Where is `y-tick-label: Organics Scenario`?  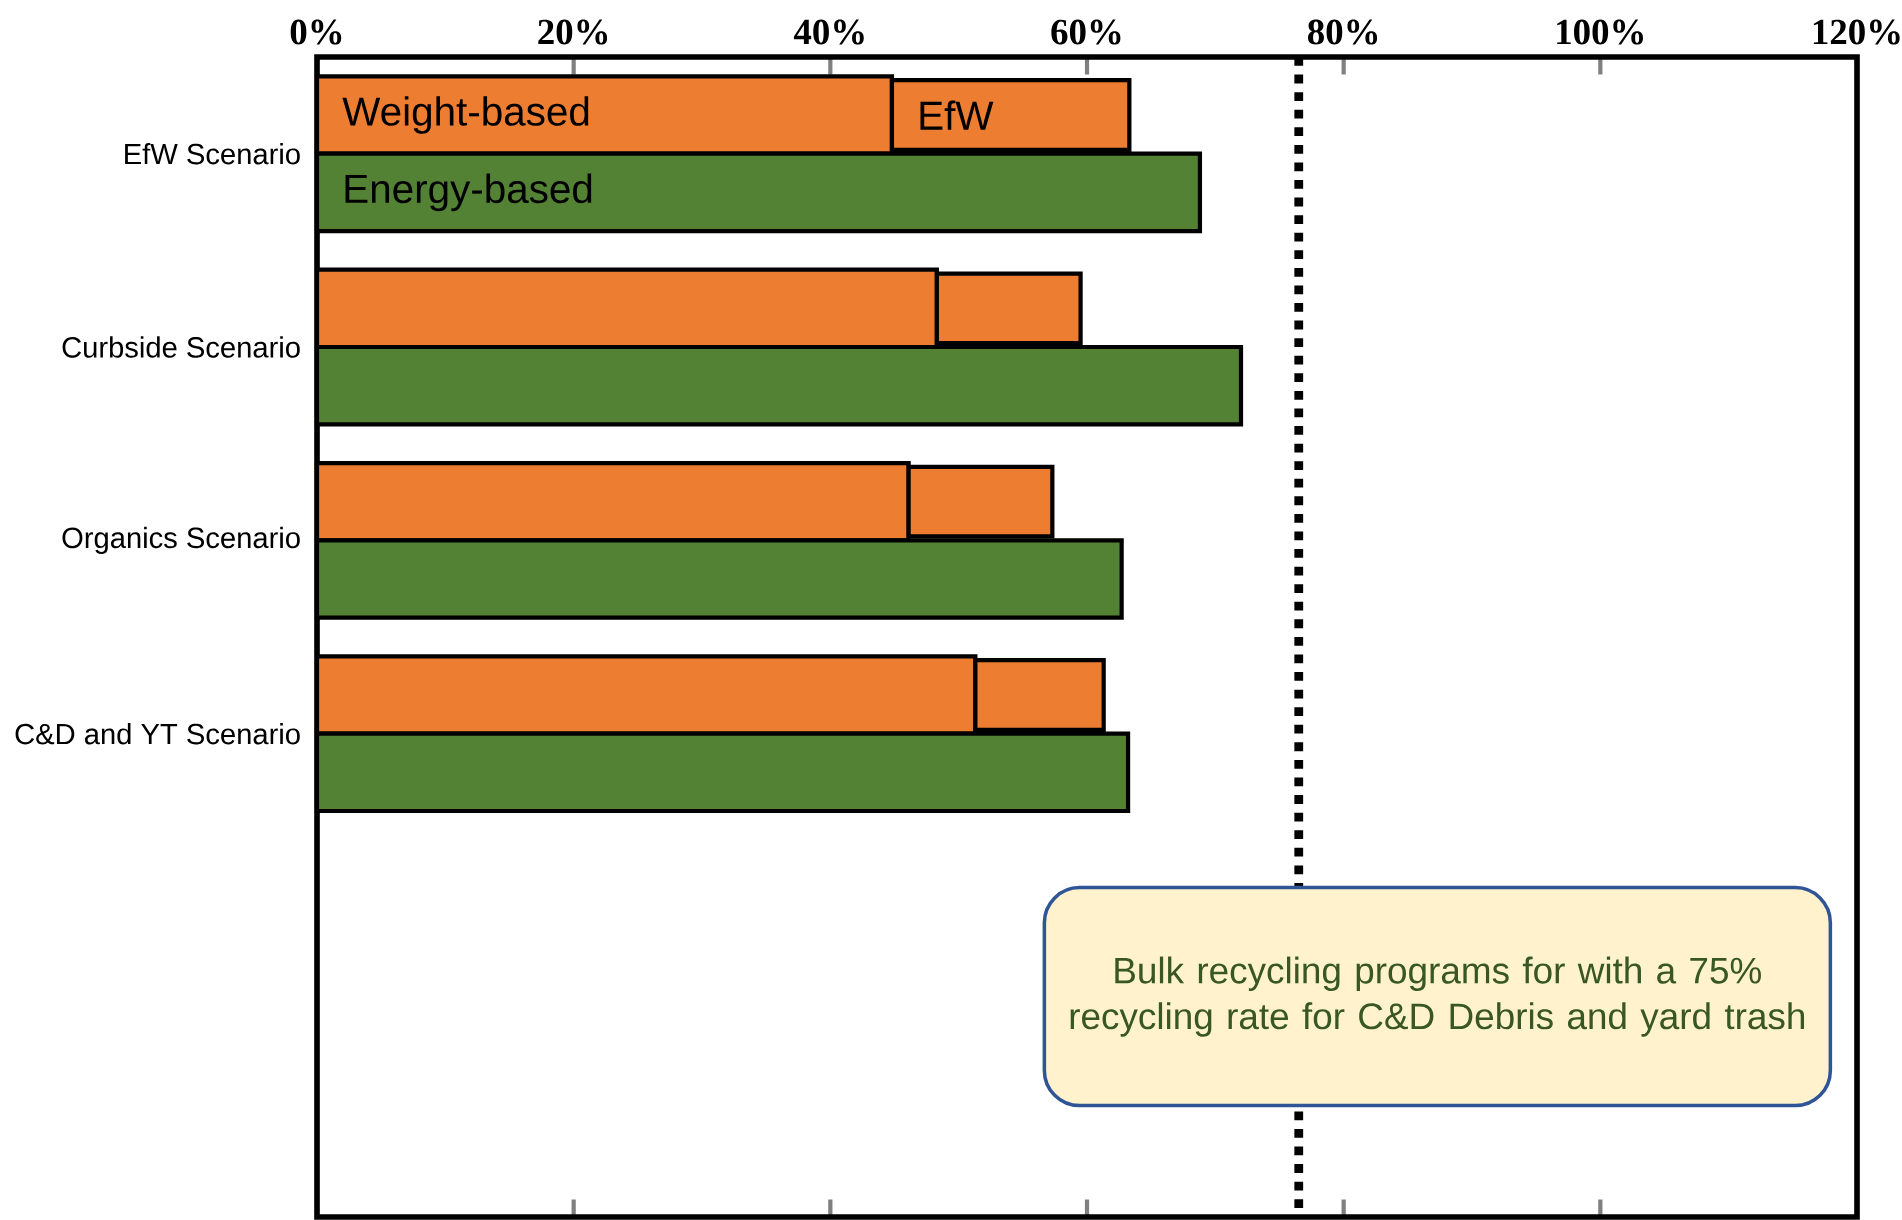
y-tick-label: Organics Scenario is located at coordinates (181, 540).